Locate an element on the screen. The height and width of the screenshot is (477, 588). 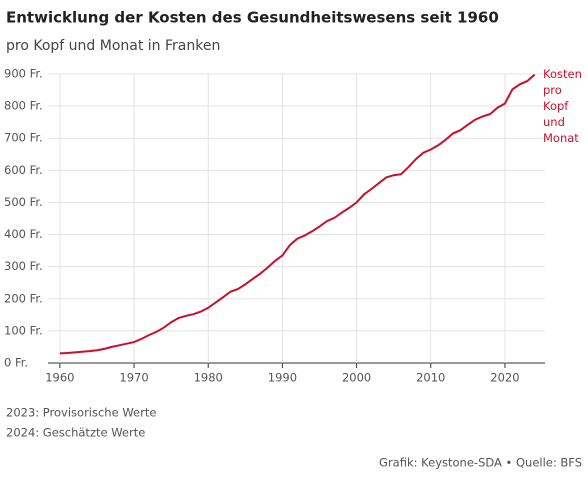
y-tick-label: 700 Fr. is located at coordinates (23, 138).